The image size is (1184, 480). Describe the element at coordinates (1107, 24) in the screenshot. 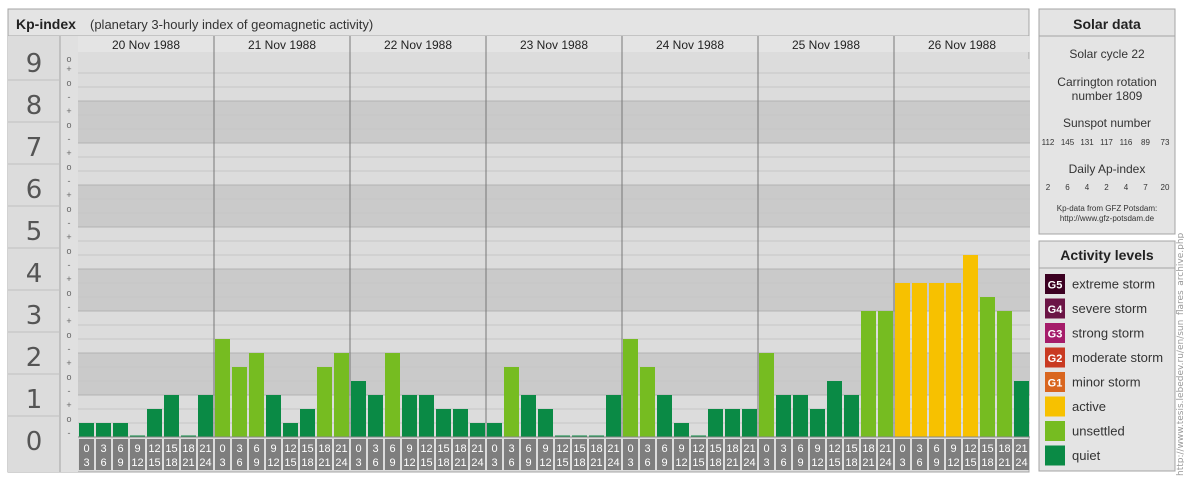

I see `solar-title: Solar data` at that location.